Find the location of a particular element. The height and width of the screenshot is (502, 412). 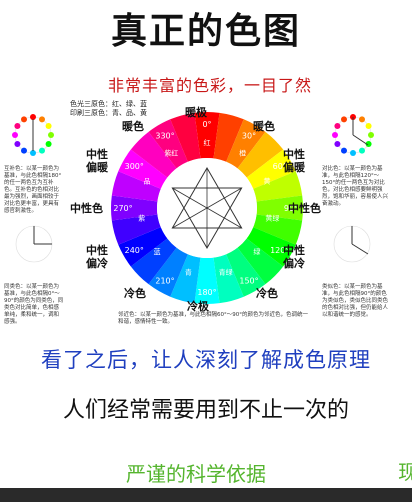

legend-print-primaries: 印刷三原色：青、品、黄 is located at coordinates (108, 113).